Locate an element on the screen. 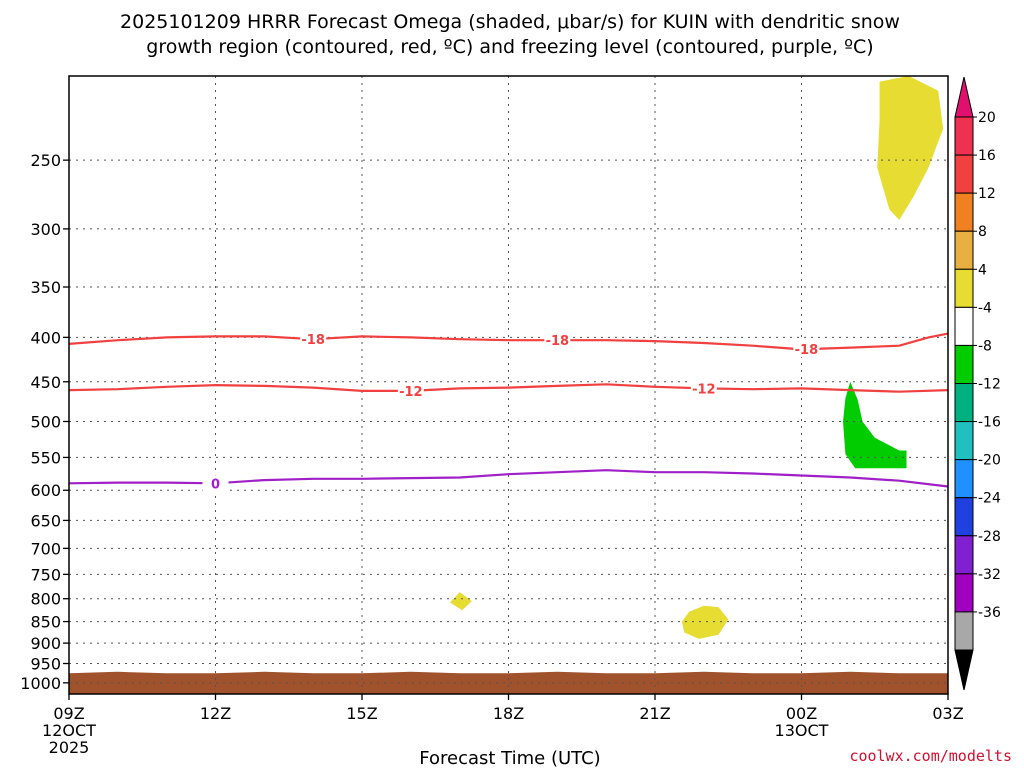  x-axis-title: Forecast Time (UTC) is located at coordinates (509, 758).